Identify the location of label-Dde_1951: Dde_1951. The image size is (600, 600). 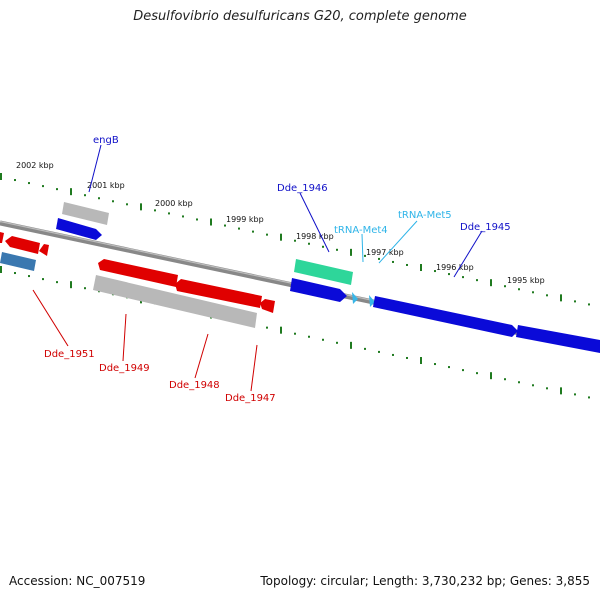
(69, 354).